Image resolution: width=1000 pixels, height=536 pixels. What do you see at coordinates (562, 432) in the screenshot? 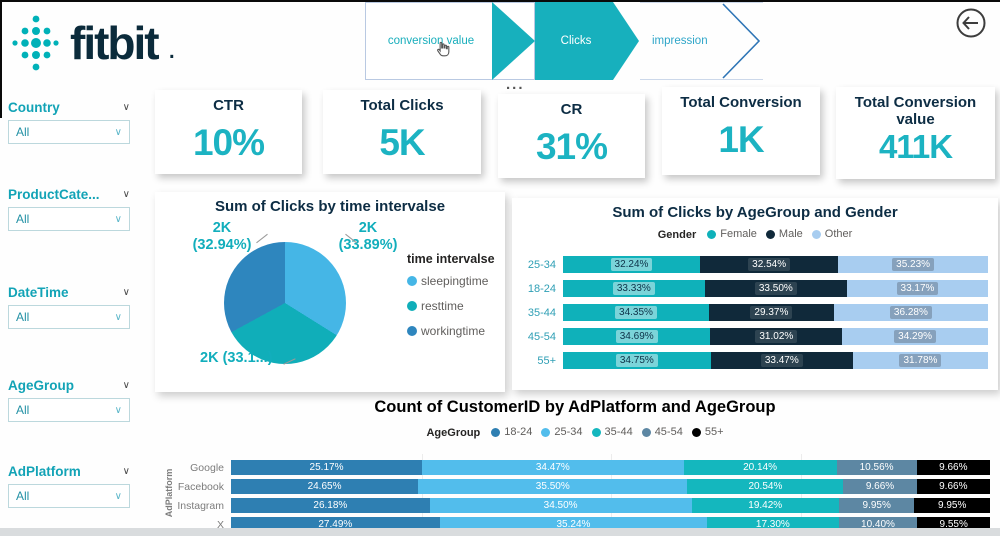
I see `legend-item: 25-34` at bounding box center [562, 432].